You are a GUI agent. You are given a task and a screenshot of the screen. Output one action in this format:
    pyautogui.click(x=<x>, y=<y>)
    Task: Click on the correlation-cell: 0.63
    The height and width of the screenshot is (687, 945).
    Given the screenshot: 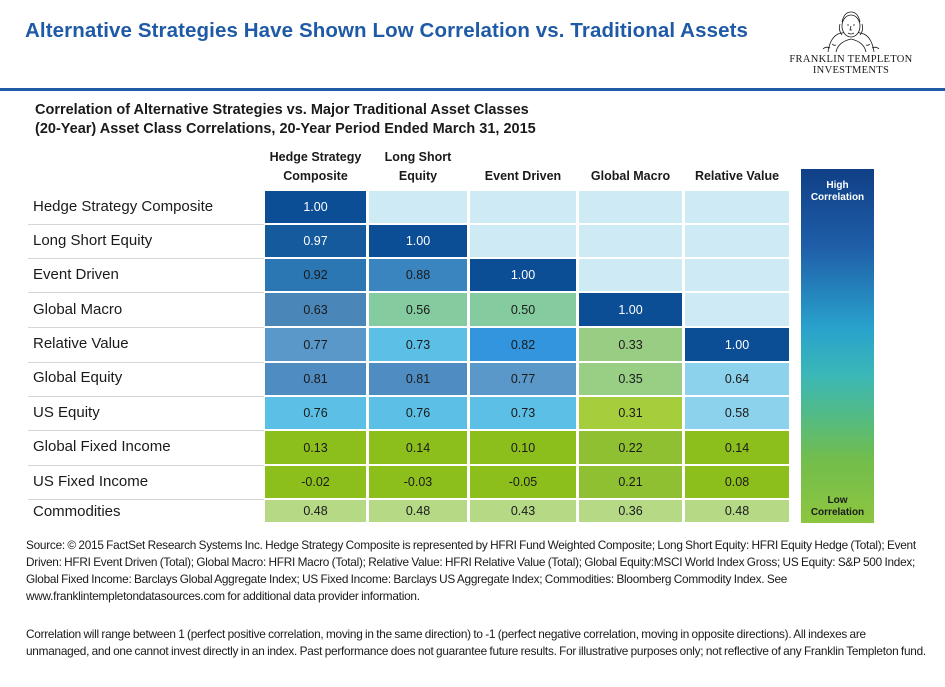 What is the action you would take?
    pyautogui.click(x=315, y=309)
    